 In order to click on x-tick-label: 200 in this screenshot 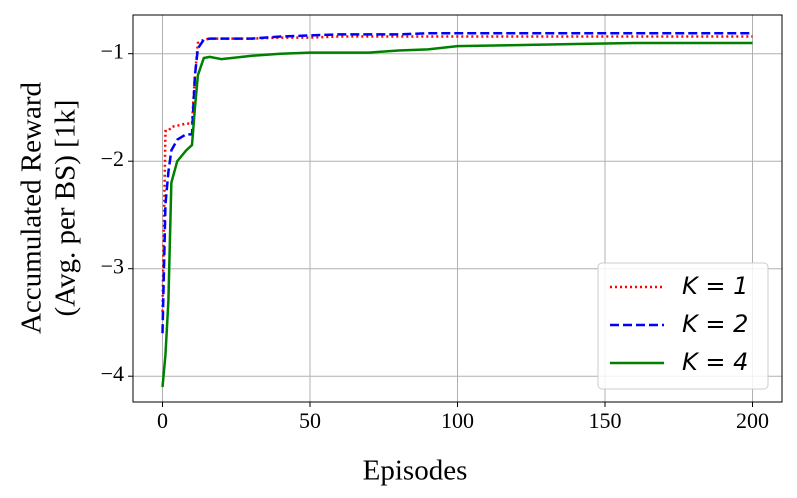, I will do `click(752, 420)`.